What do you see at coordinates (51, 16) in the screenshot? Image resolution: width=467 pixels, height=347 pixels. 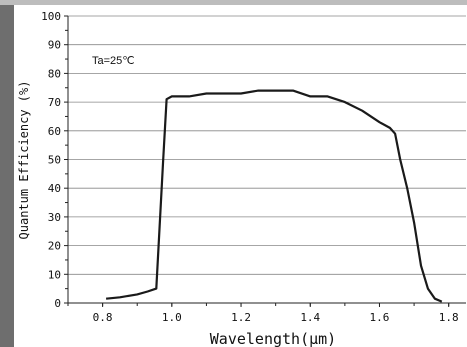 I see `y-tick-label: 100` at bounding box center [51, 16].